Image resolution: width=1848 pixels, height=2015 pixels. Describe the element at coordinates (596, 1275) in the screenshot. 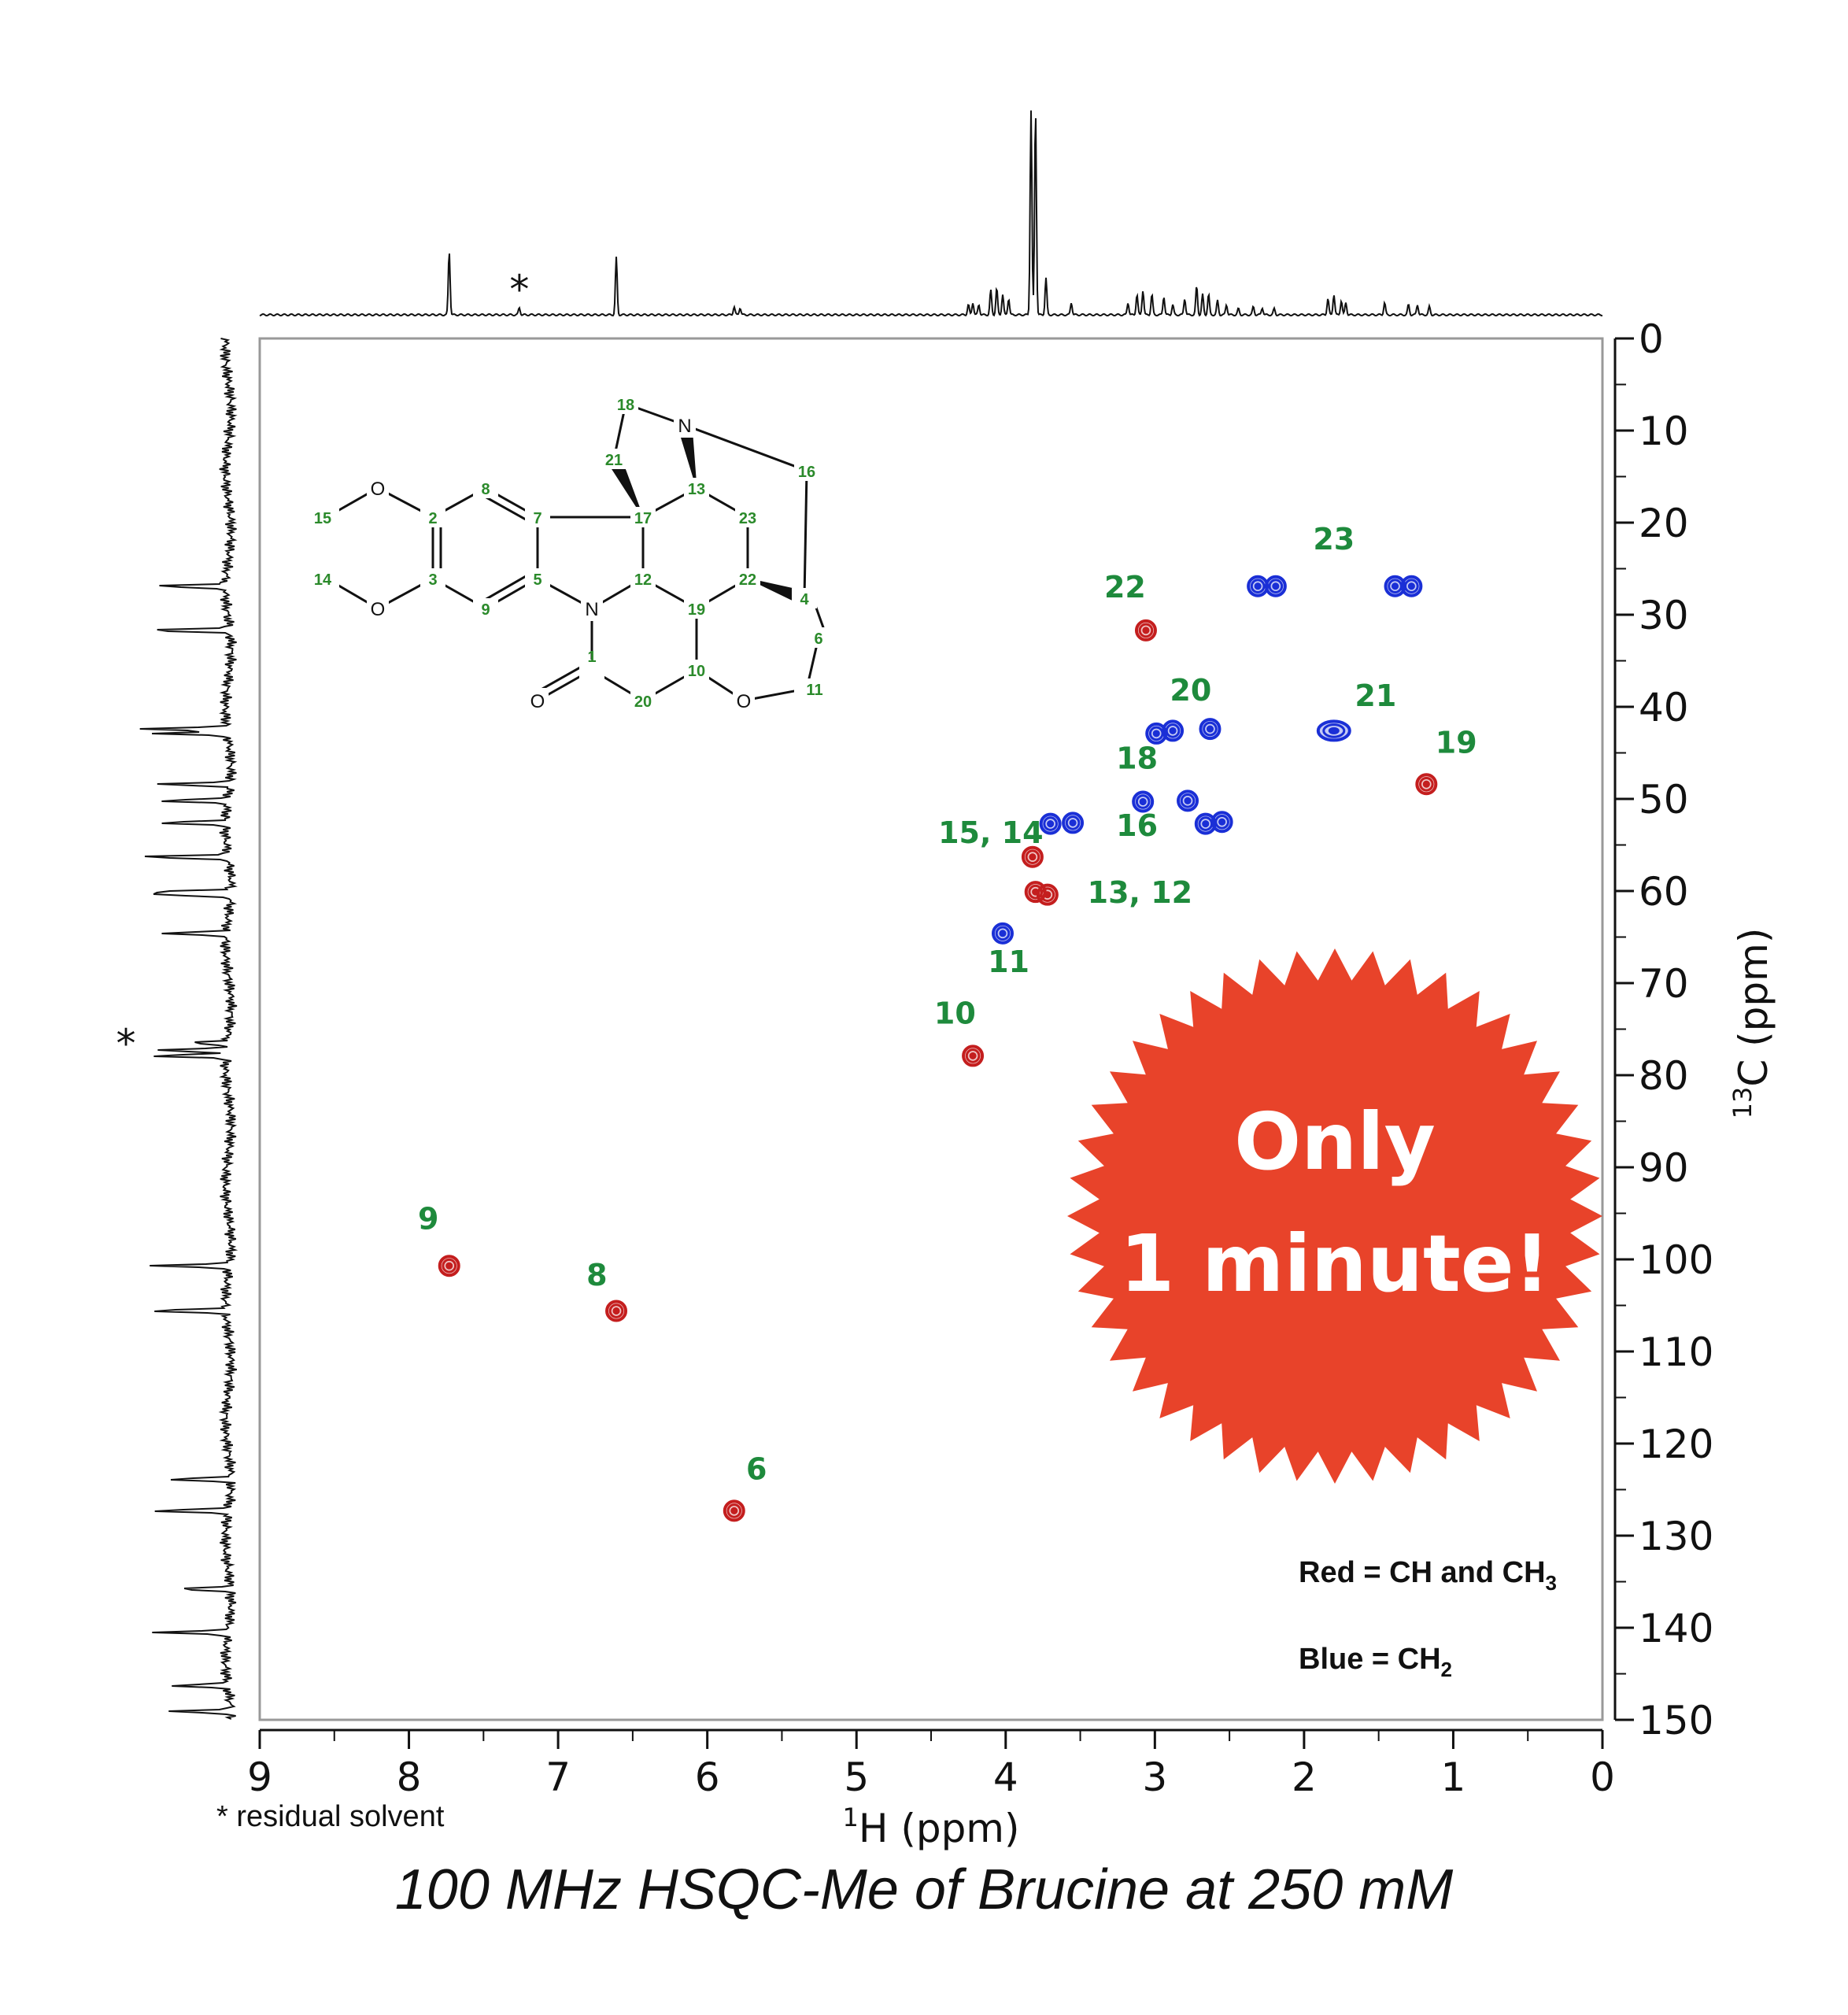

I see `peak-label: 8` at that location.